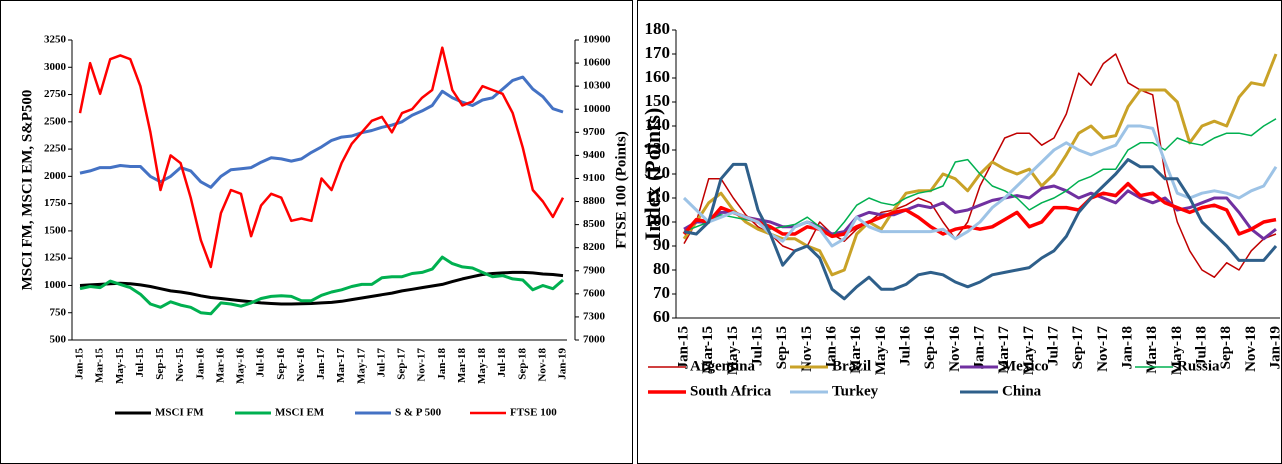 Image resolution: width=1282 pixels, height=464 pixels. I want to click on legend-label: Argentina, so click(722, 366).